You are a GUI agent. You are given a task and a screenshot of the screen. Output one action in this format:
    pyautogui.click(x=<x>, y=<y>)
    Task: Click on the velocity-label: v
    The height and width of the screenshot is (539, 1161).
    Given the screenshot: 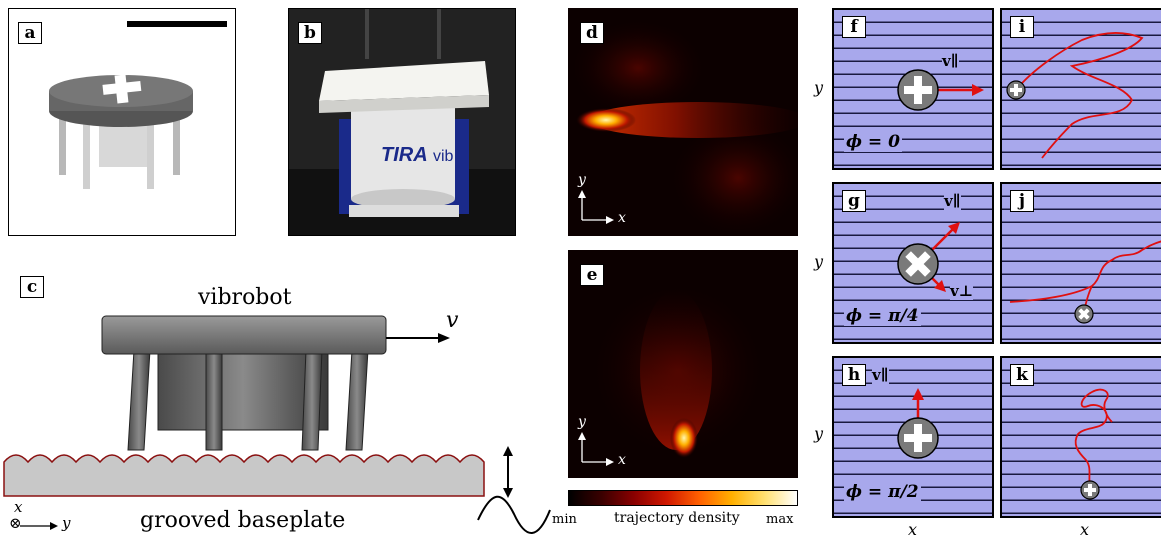 What is the action you would take?
    pyautogui.click(x=452, y=320)
    